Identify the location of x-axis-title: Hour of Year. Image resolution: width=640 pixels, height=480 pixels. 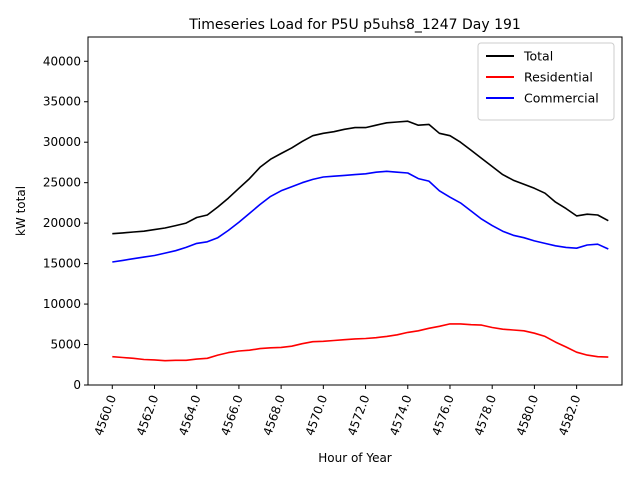
(355, 458).